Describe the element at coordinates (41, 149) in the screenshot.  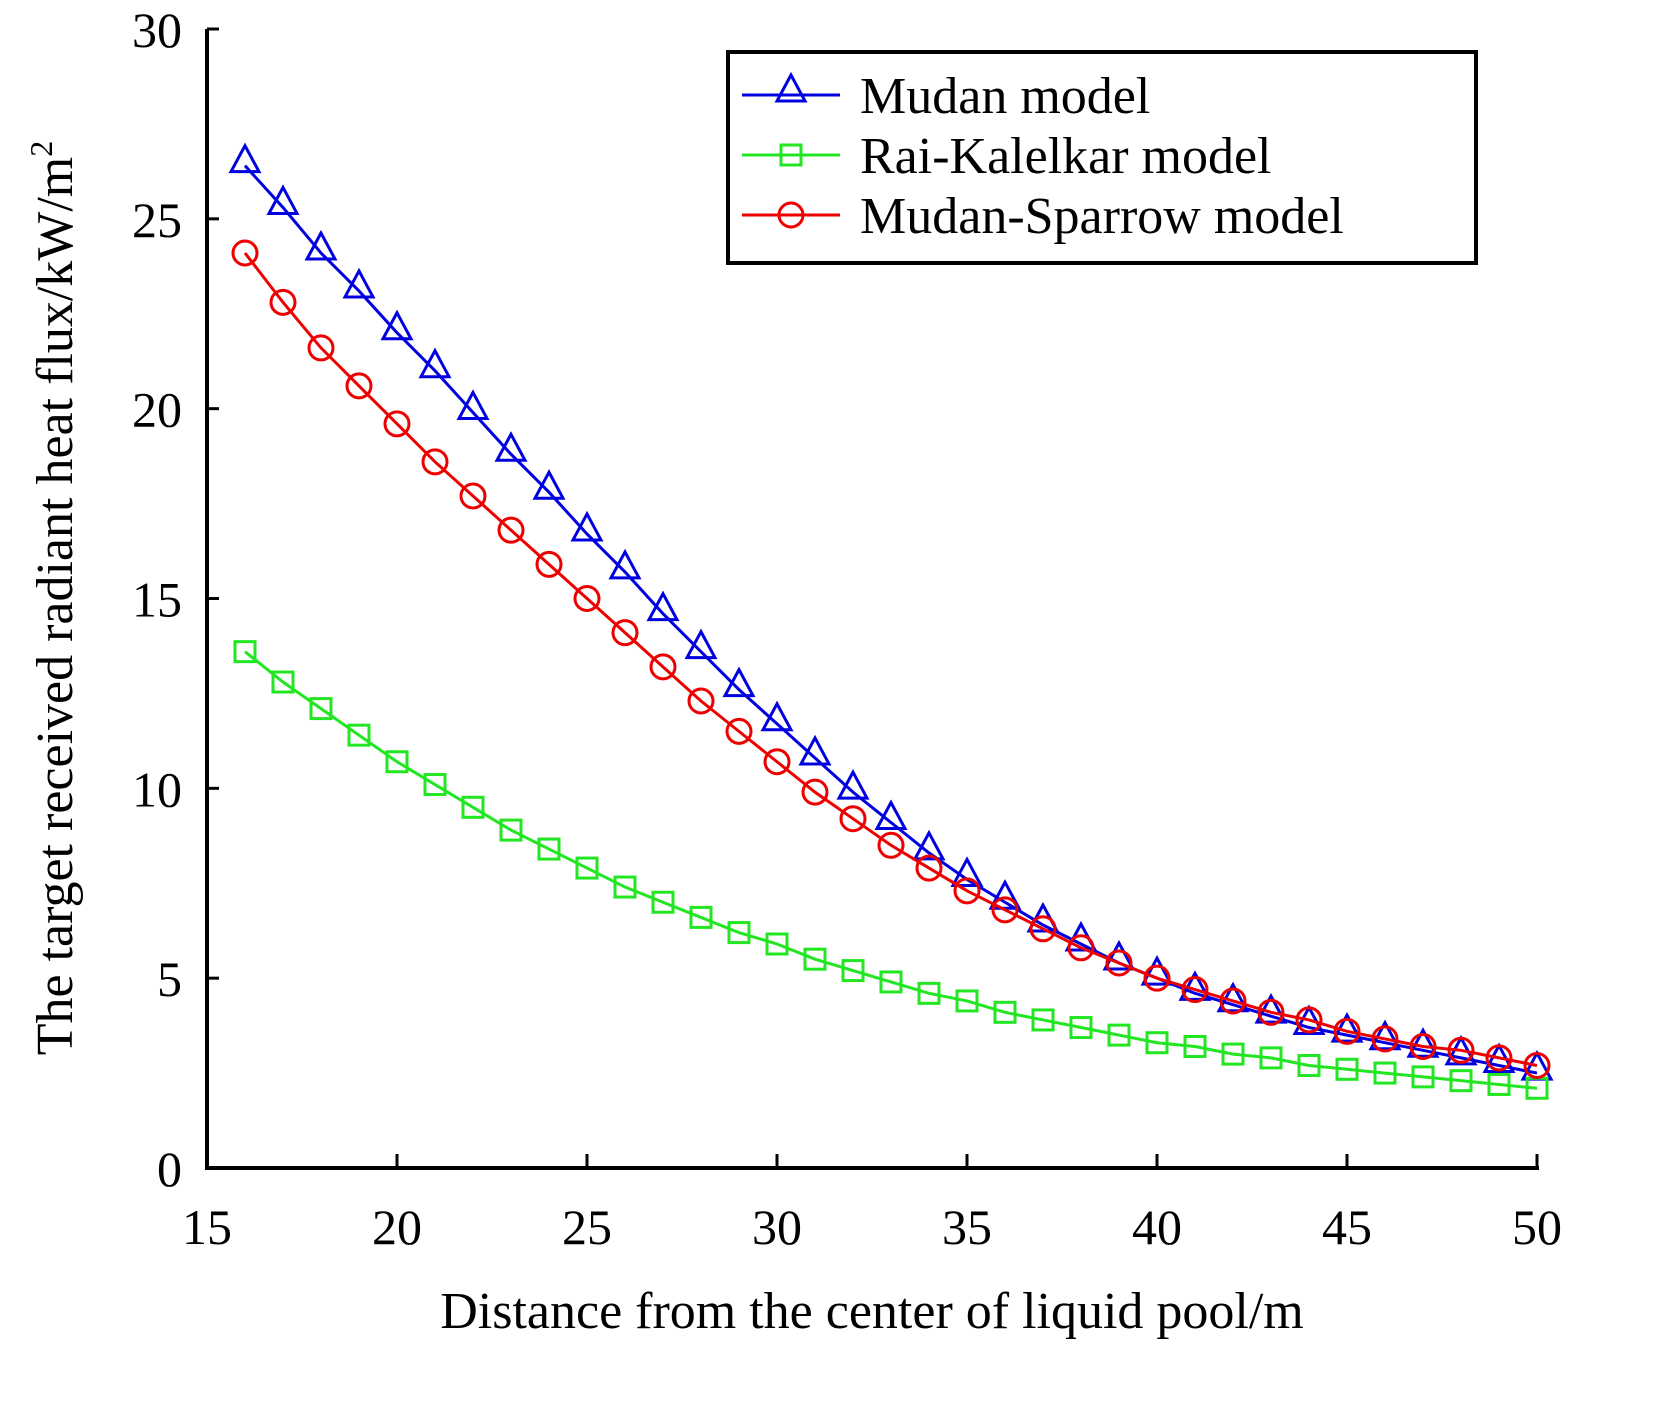
I see `y-axis-label-superscript: 2` at that location.